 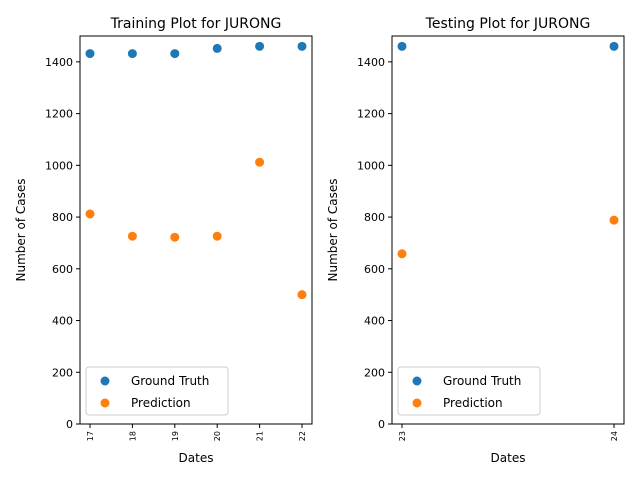 What do you see at coordinates (217, 436) in the screenshot?
I see `x-tick-label: 20` at bounding box center [217, 436].